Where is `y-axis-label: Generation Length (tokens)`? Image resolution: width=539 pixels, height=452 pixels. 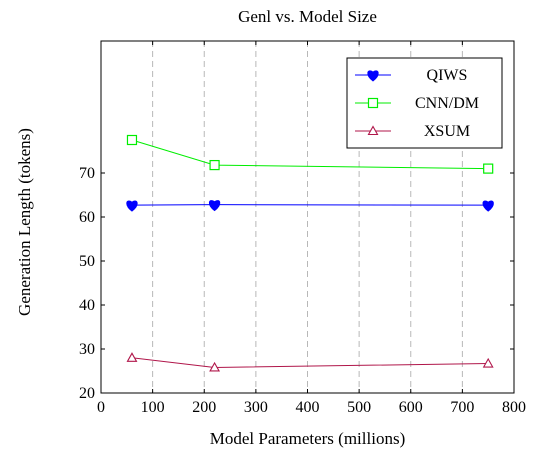
y-axis-label: Generation Length (tokens) is located at coordinates (24, 222).